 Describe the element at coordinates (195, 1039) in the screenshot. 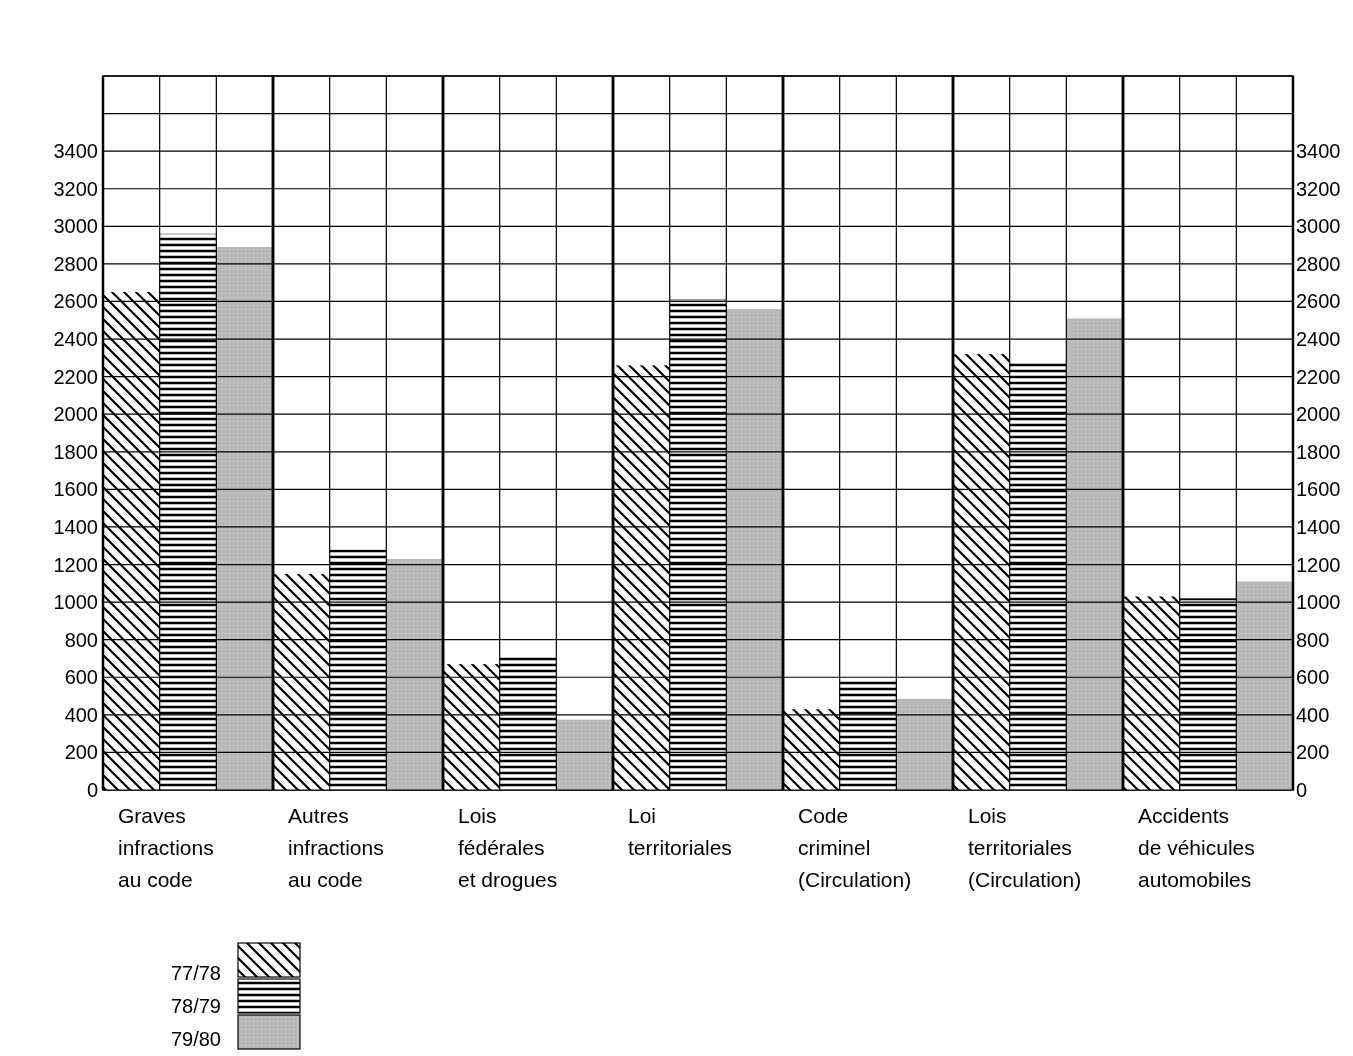

I see `legend-label: 79/80` at that location.